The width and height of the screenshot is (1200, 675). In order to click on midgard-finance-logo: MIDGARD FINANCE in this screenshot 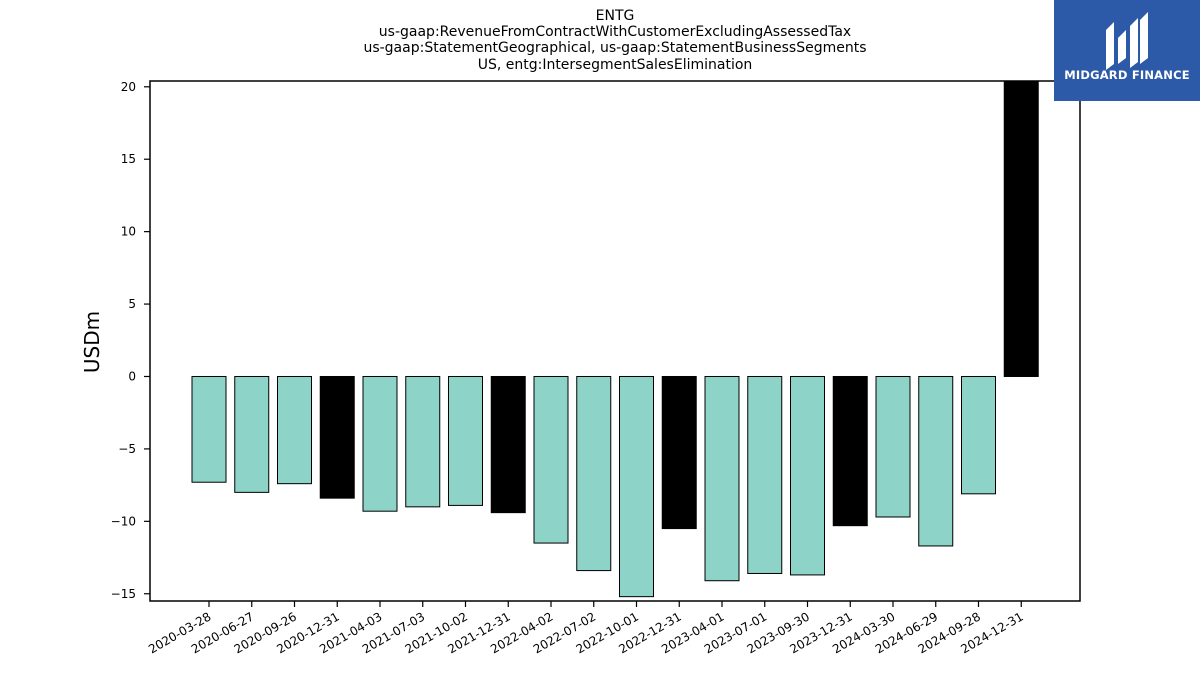, I will do `click(1127, 50)`.